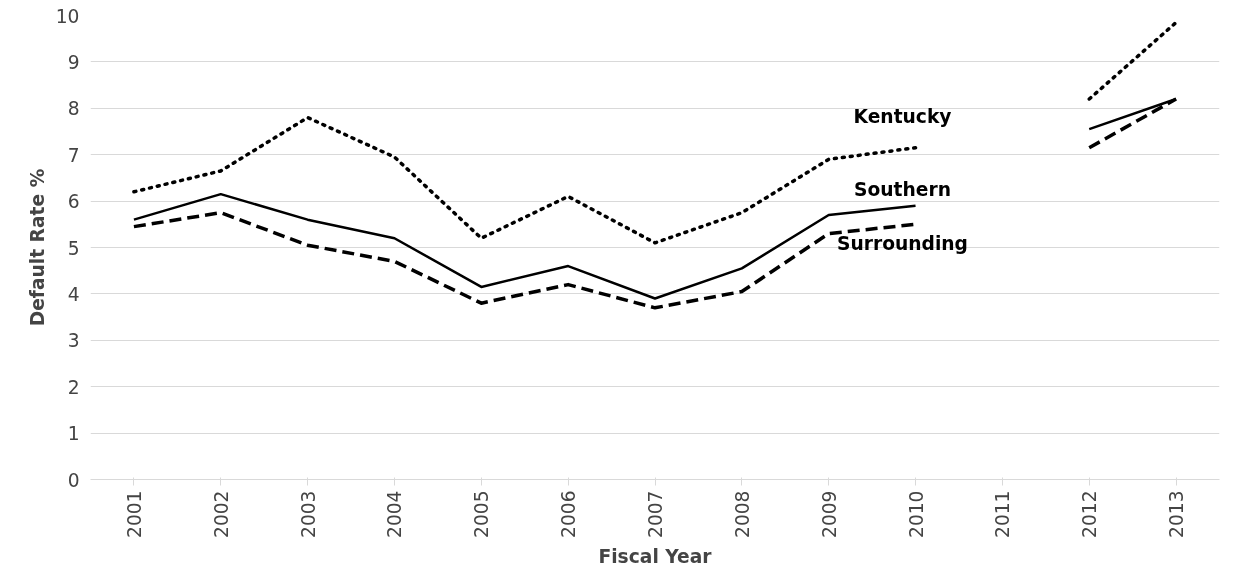  I want to click on y-tick-label: 3, so click(73, 341).